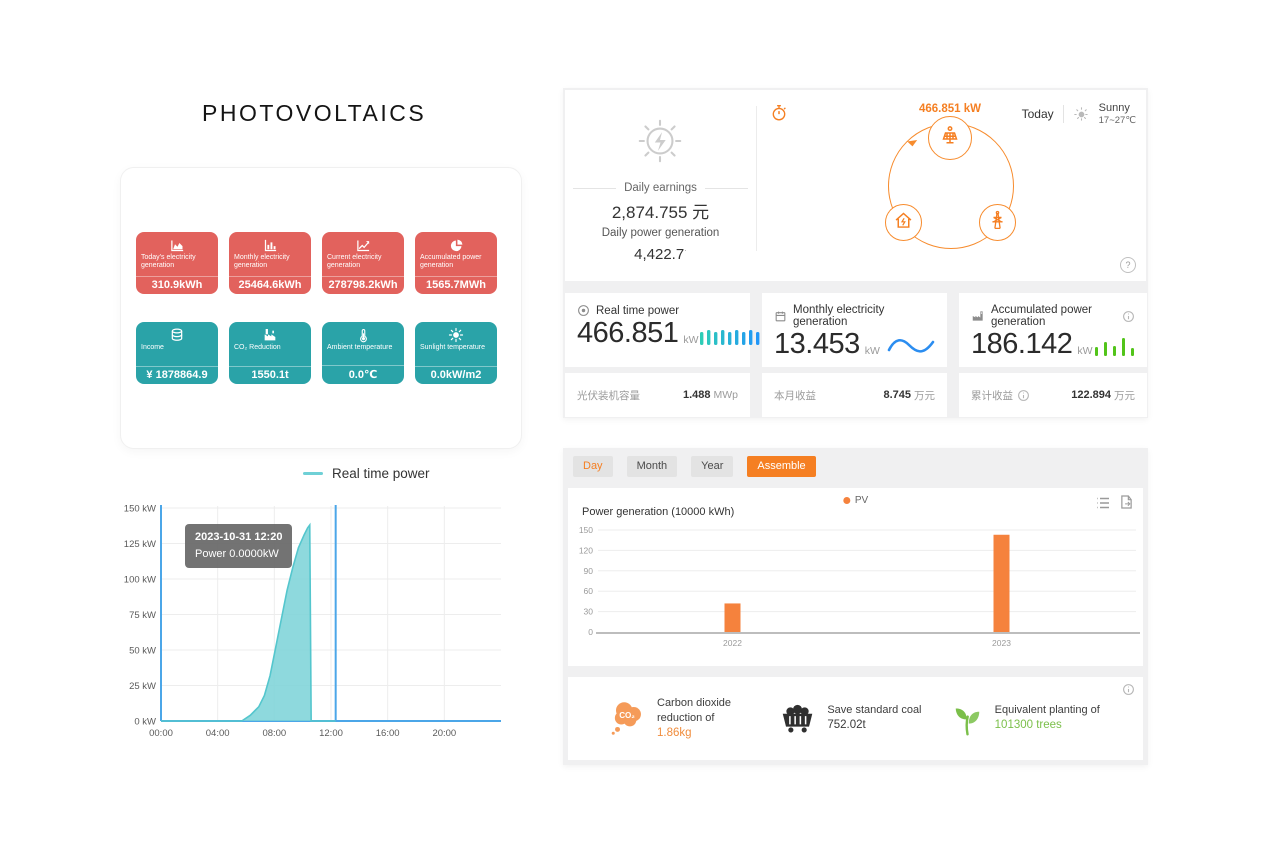 This screenshot has height=850, width=1270. Describe the element at coordinates (444, 733) in the screenshot. I see `svg-text: 20:00` at that location.